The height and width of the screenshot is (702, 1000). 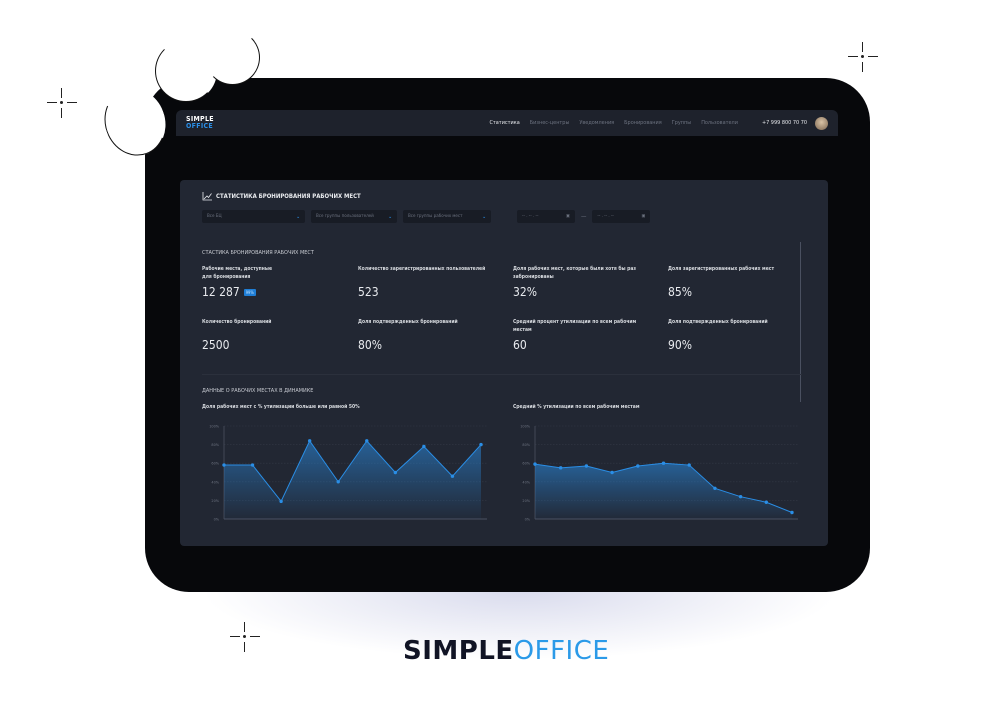 What do you see at coordinates (719, 123) in the screenshot?
I see `nav-item-users: Пользователи` at bounding box center [719, 123].